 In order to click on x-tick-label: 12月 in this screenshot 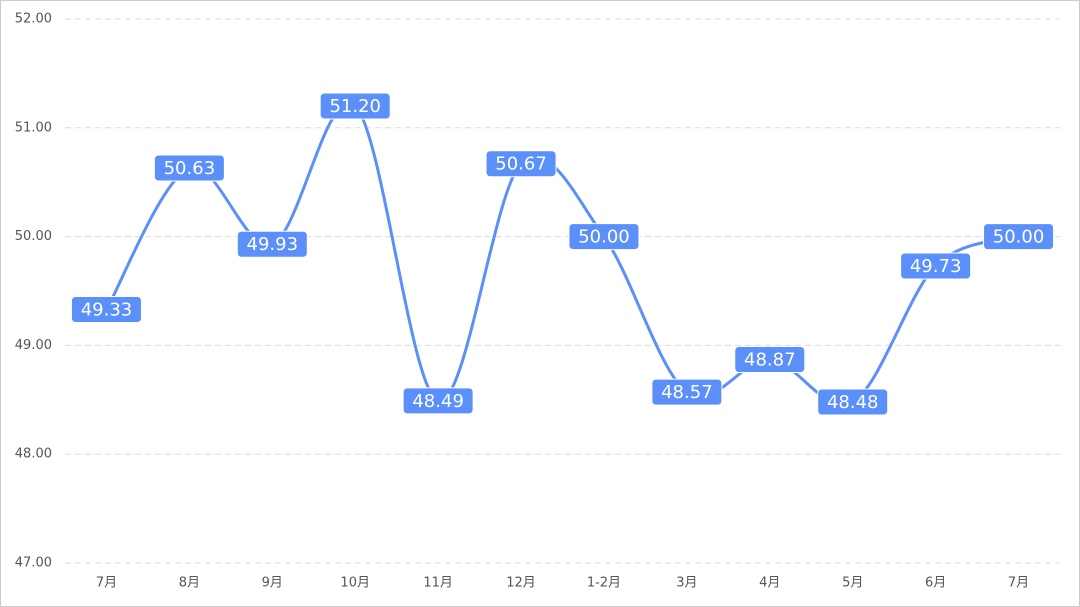, I will do `click(521, 583)`.